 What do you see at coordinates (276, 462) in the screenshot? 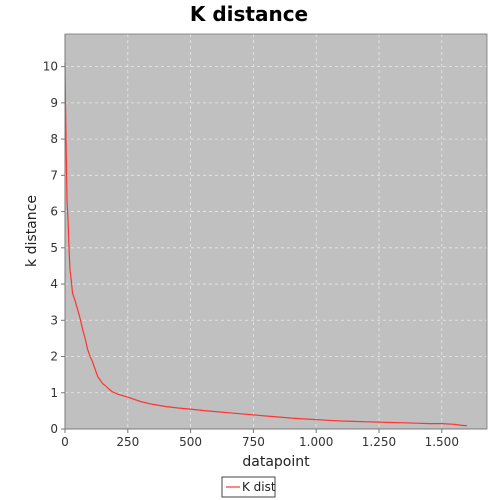
I see `x-axis-label: datapoint` at bounding box center [276, 462].